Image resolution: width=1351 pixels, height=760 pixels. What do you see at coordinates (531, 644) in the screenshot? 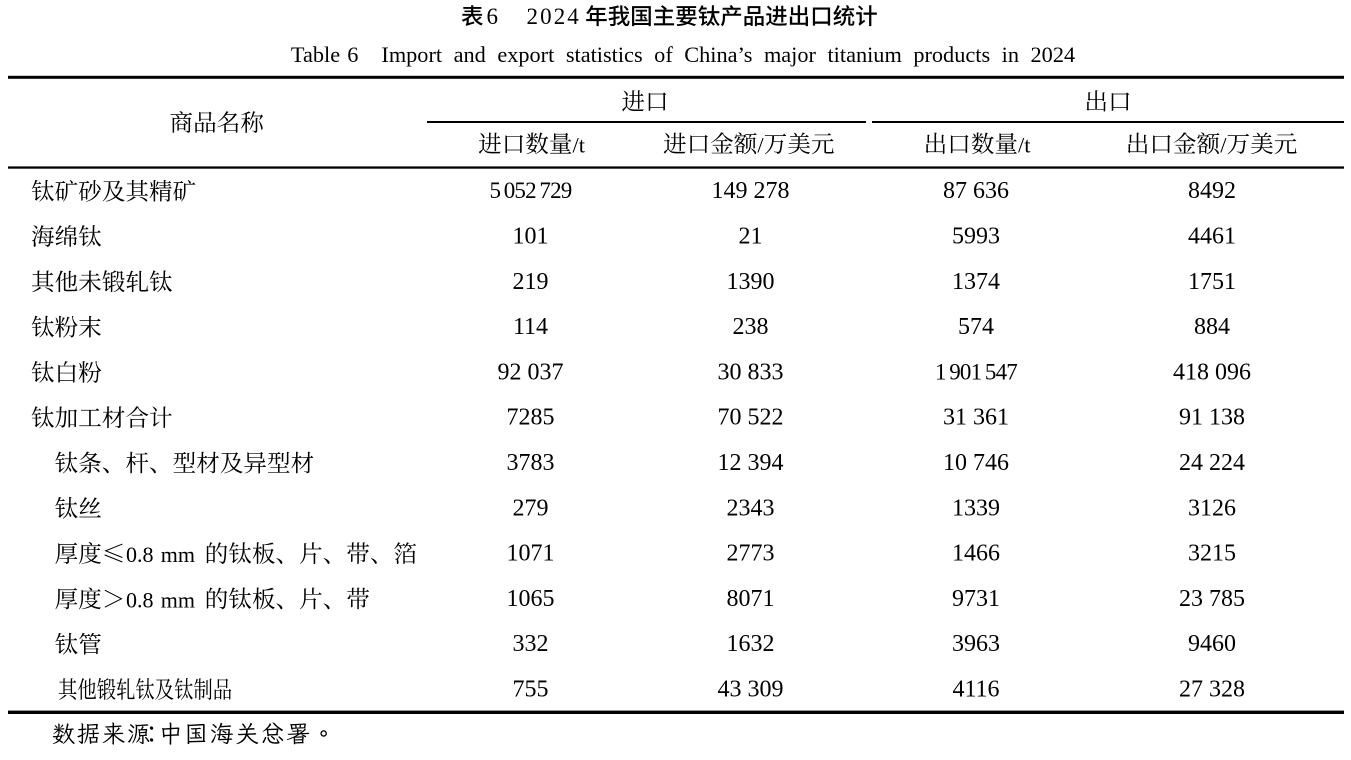
I see `svg-text: 332` at bounding box center [531, 644].